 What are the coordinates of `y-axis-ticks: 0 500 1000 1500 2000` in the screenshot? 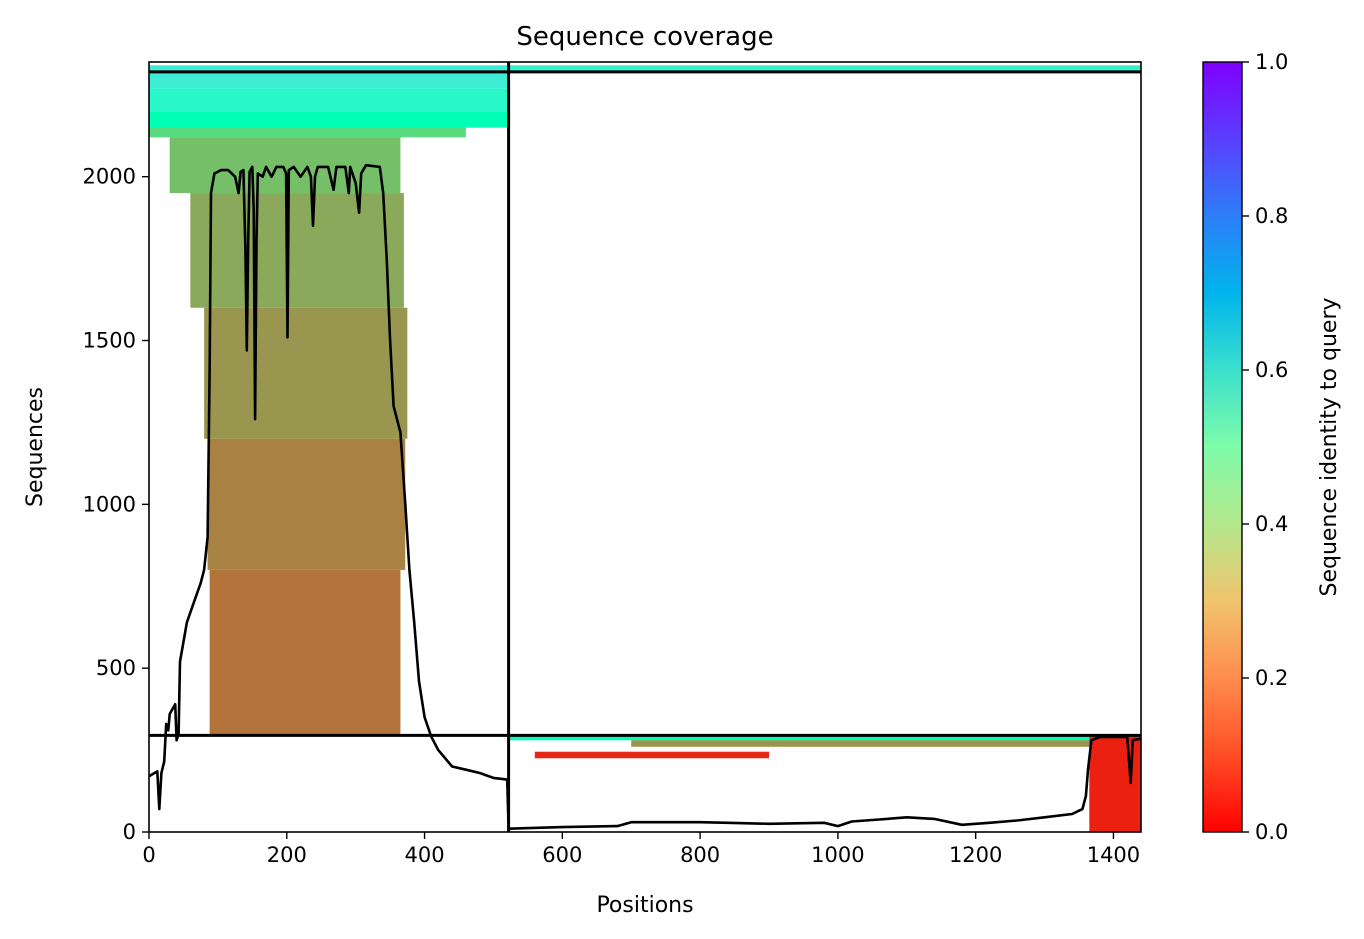 It's located at (116, 504).